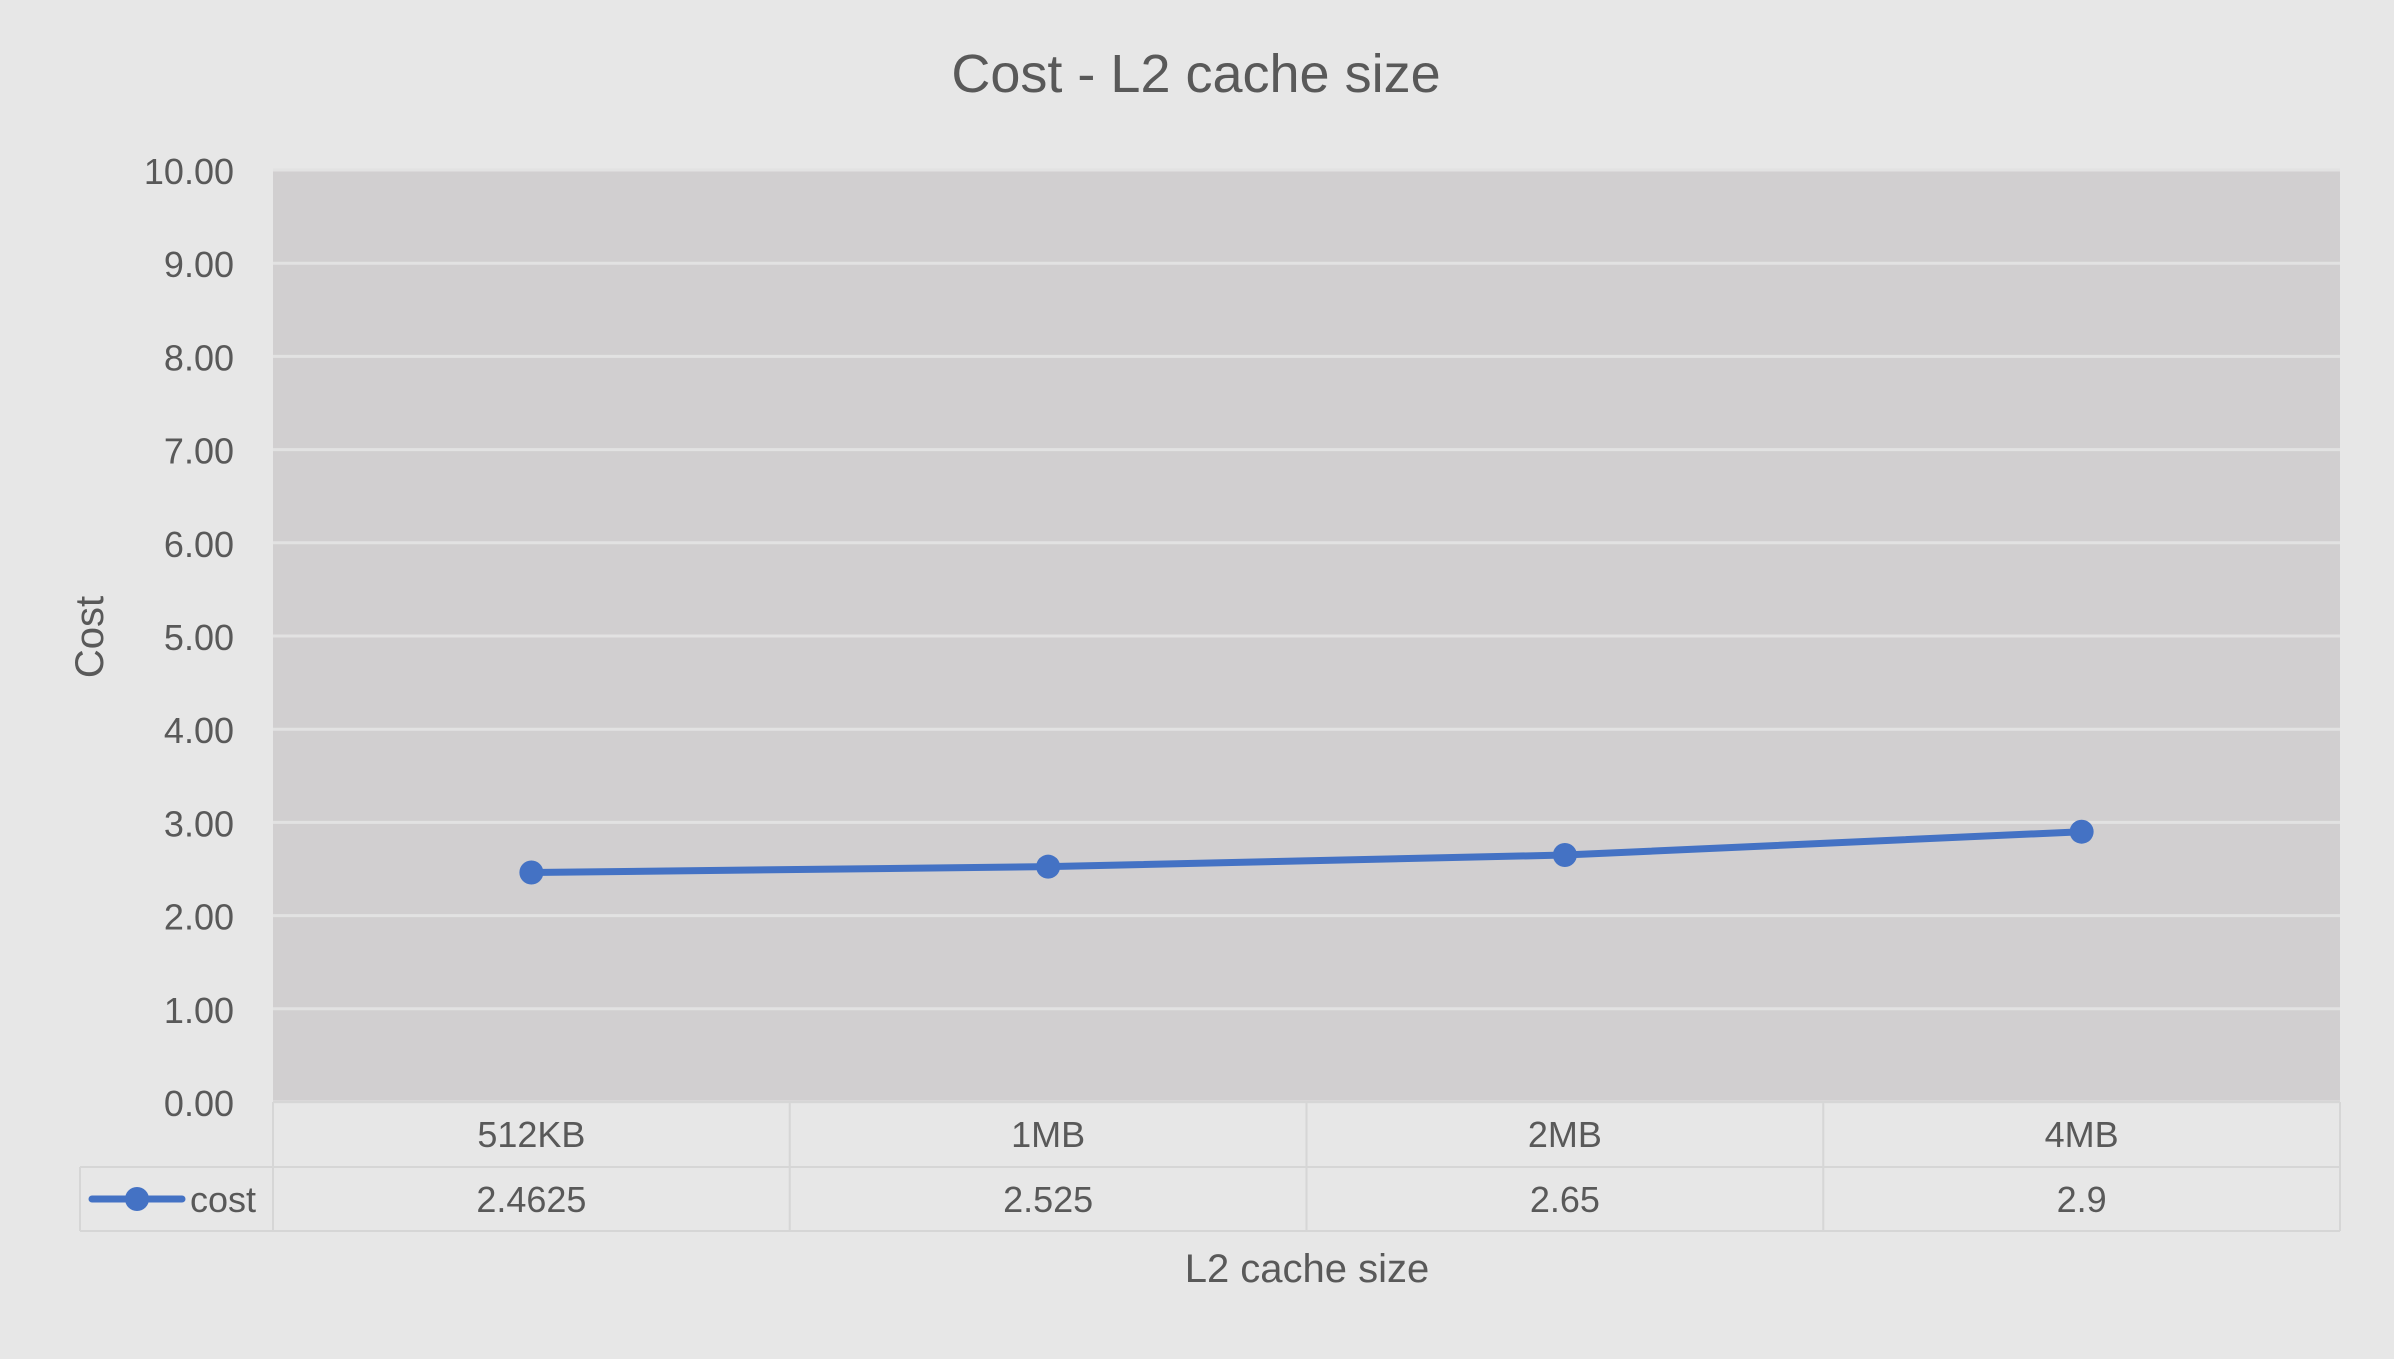 This screenshot has width=2394, height=1359. I want to click on y-tick-label: 10.00, so click(189, 171).